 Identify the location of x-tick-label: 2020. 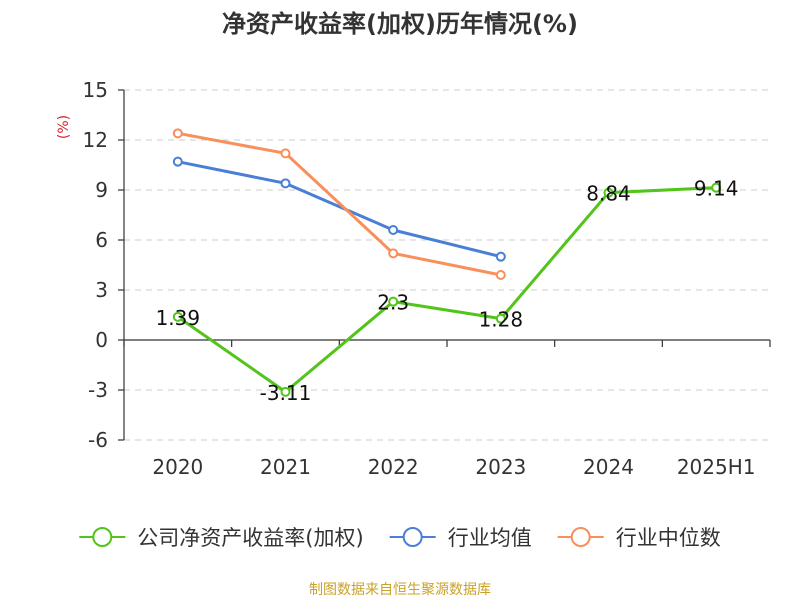
(177, 467).